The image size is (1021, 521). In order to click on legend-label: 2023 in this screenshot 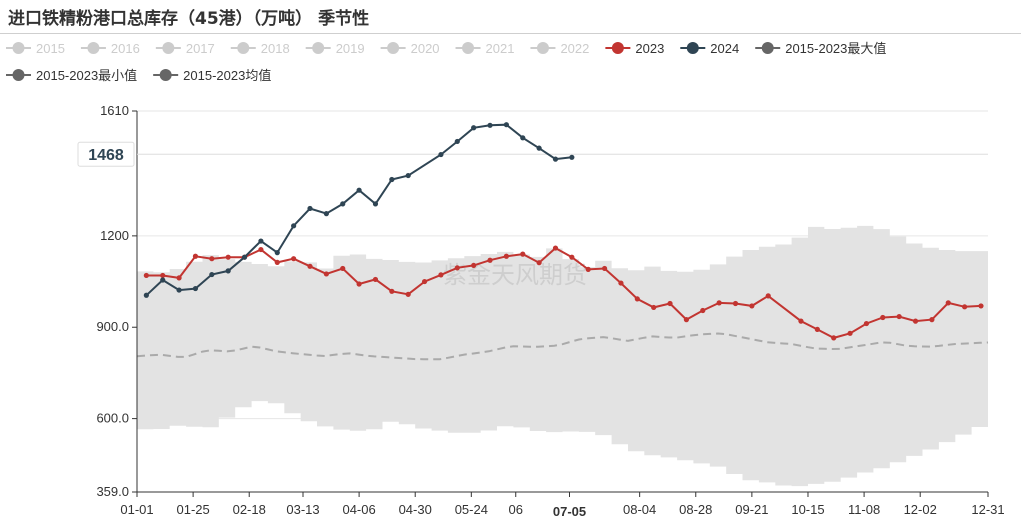, I will do `click(649, 48)`.